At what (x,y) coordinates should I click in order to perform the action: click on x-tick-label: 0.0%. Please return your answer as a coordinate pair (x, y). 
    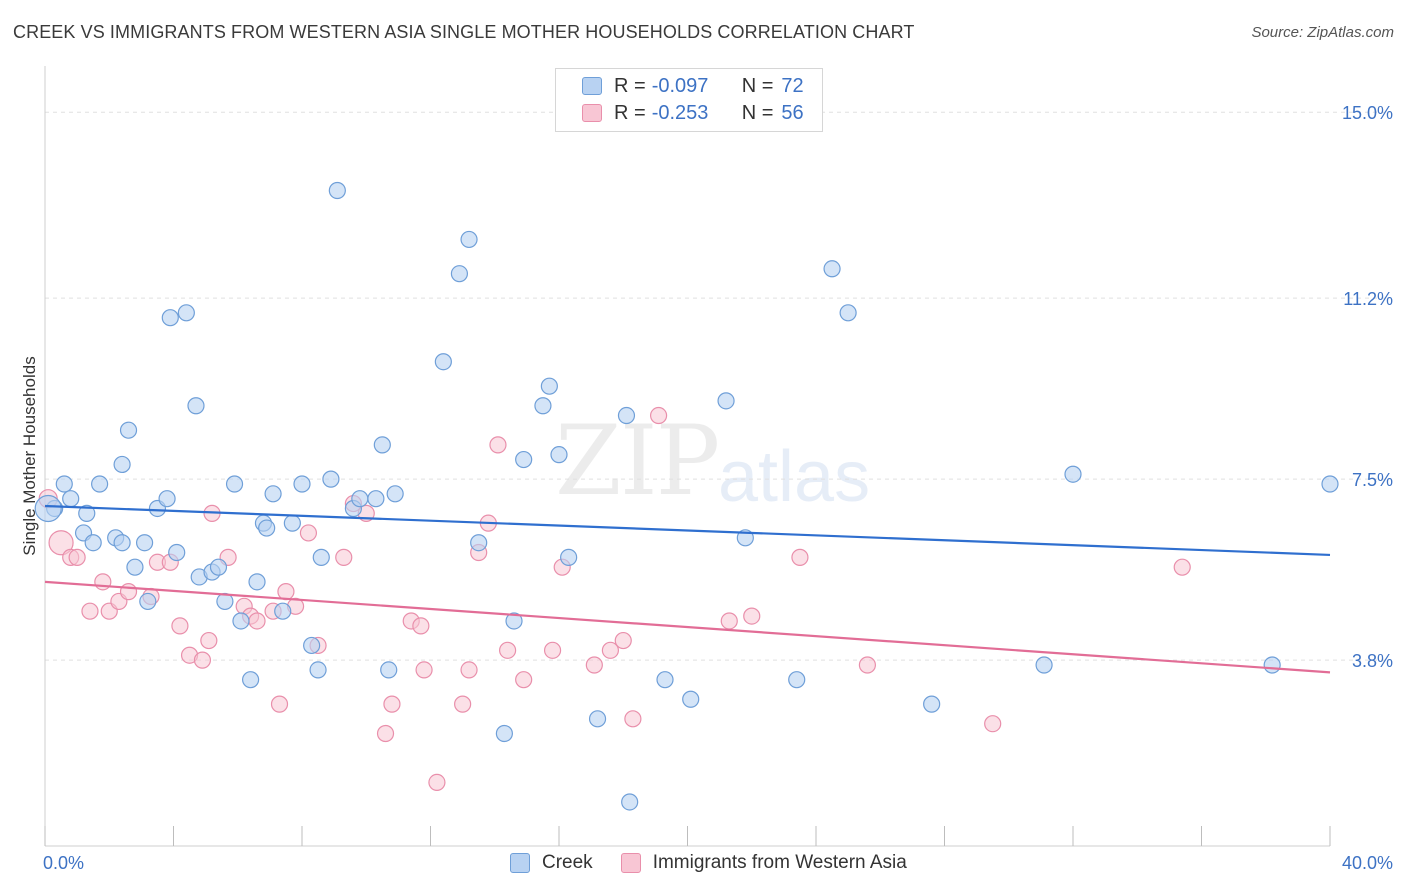
    Looking at the image, I should click on (63, 863).